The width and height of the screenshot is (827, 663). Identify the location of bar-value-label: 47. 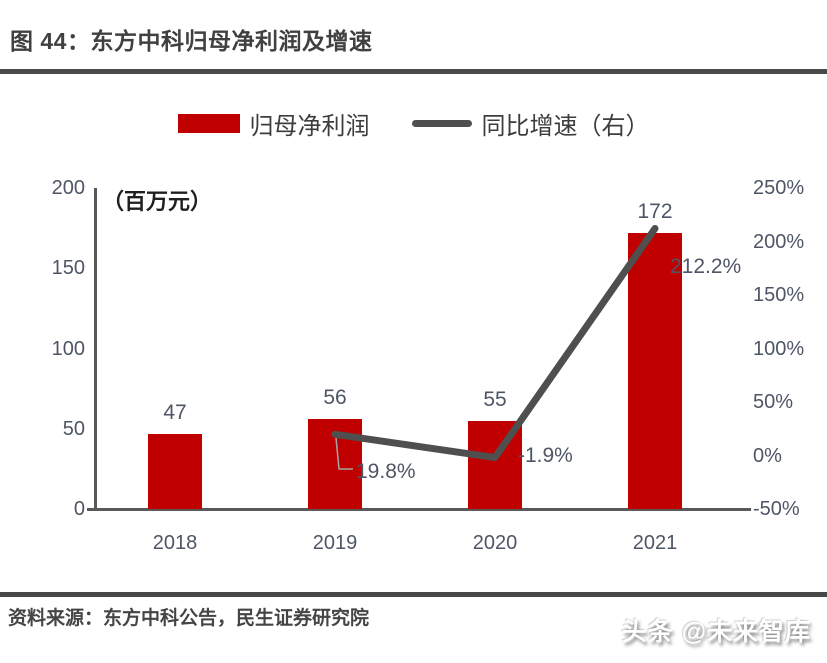
(175, 412).